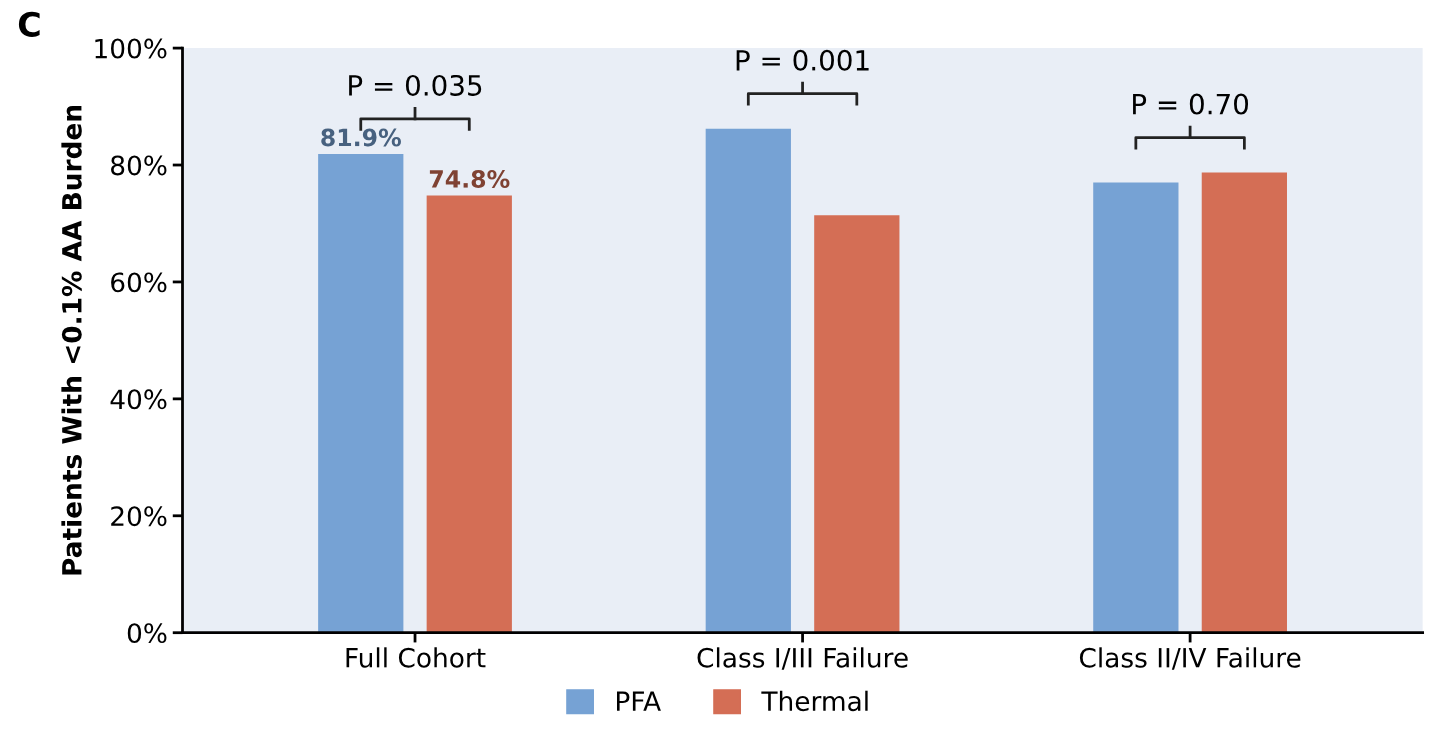  I want to click on annotation: P = 0.001, so click(802, 60).